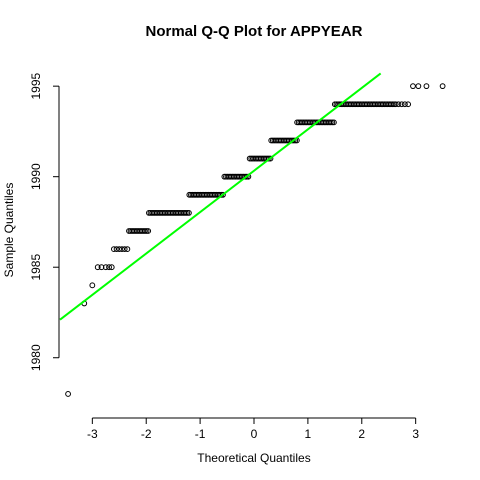  What do you see at coordinates (92, 434) in the screenshot?
I see `x-tick-label: -3` at bounding box center [92, 434].